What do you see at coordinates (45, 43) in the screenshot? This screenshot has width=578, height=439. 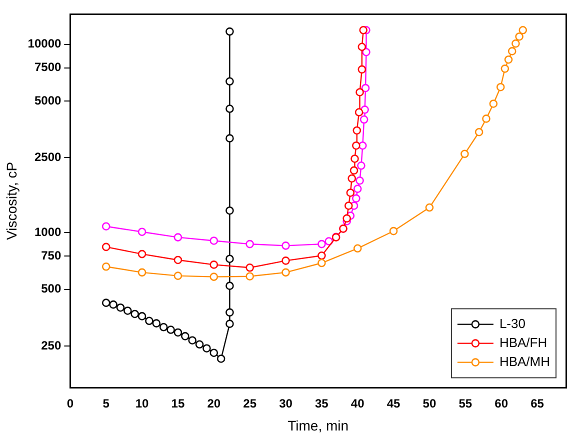 I see `y-tick-label: 10000` at bounding box center [45, 43].